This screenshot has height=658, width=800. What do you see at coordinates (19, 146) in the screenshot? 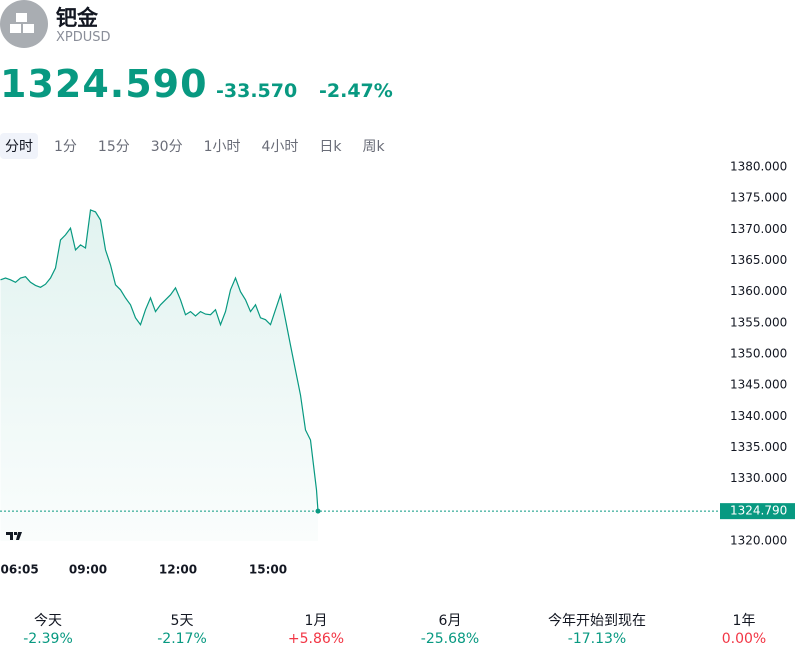
I see `interval-tab: 分时` at bounding box center [19, 146].